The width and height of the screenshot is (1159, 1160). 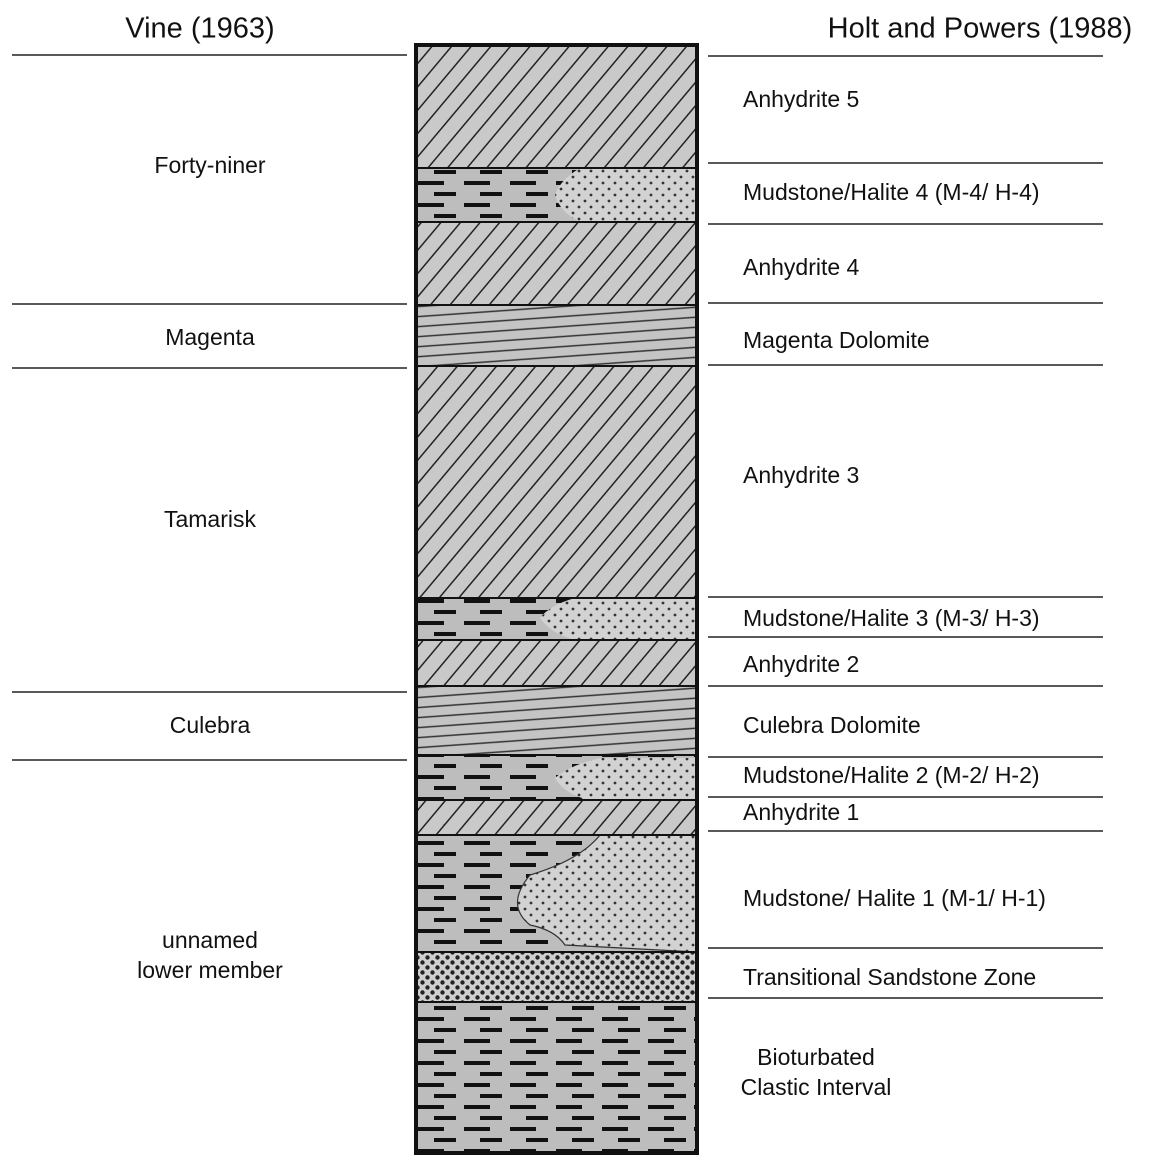 What do you see at coordinates (816, 1087) in the screenshot?
I see `right-unit: Clastic Interval` at bounding box center [816, 1087].